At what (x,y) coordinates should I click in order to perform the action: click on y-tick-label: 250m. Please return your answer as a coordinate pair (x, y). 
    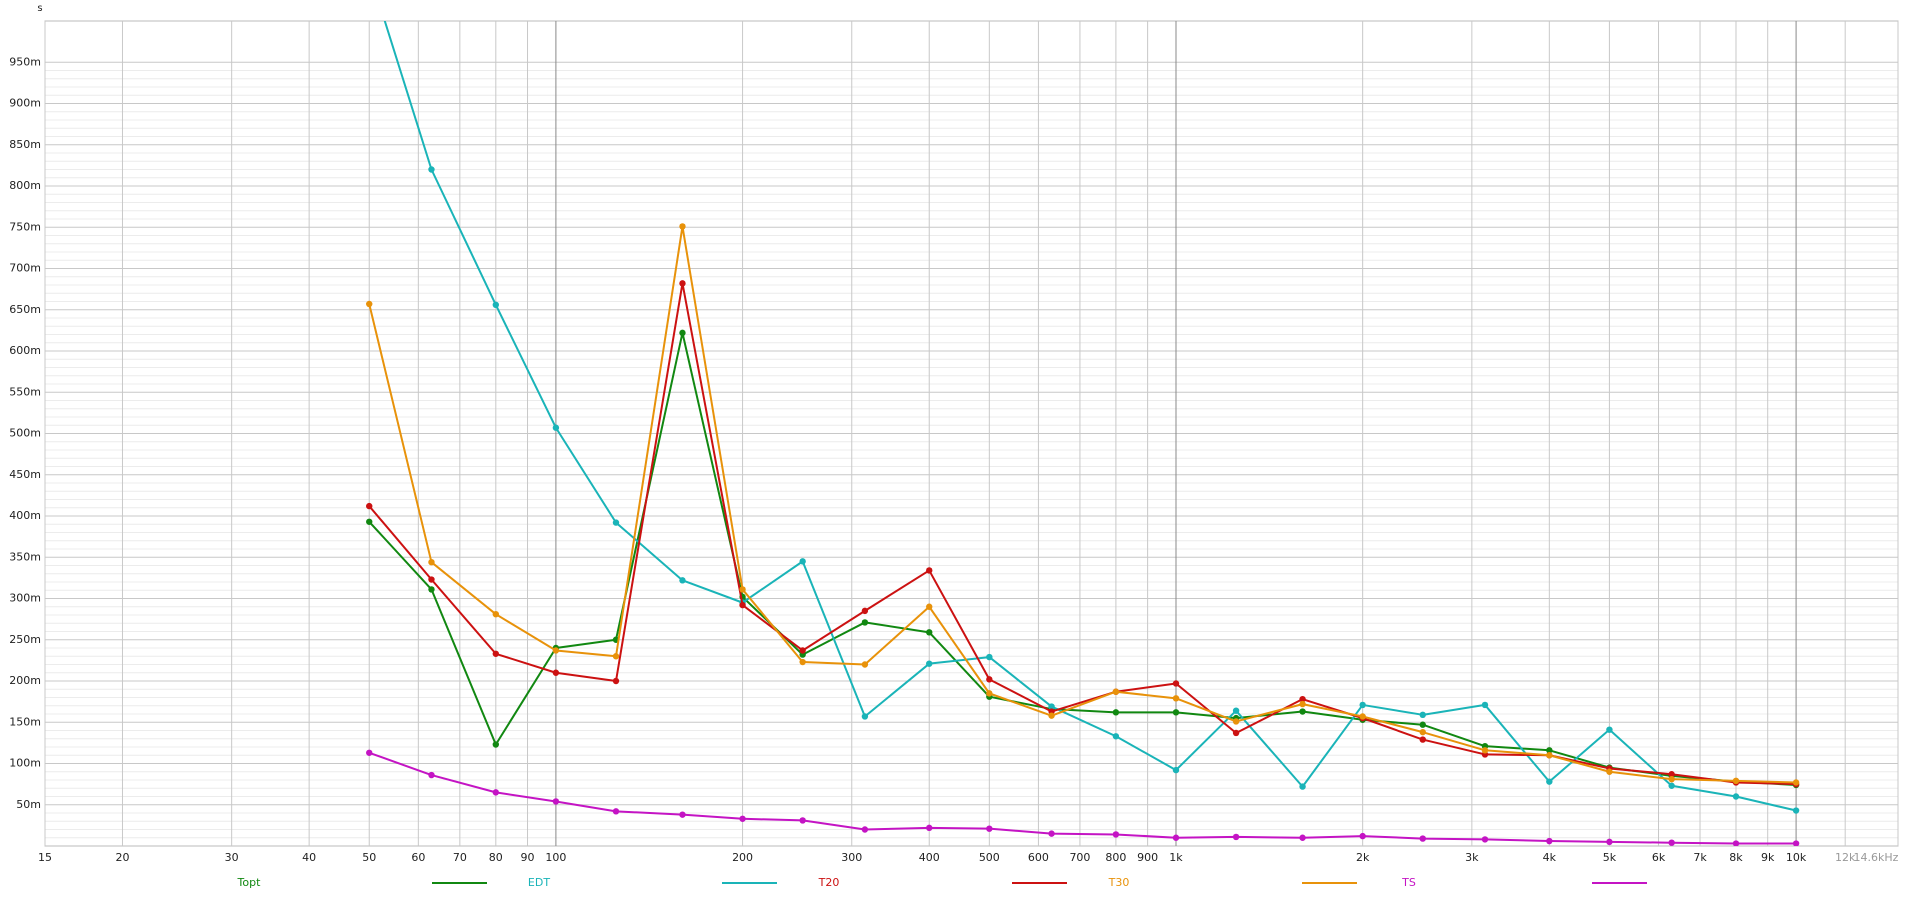
    Looking at the image, I should click on (25, 639).